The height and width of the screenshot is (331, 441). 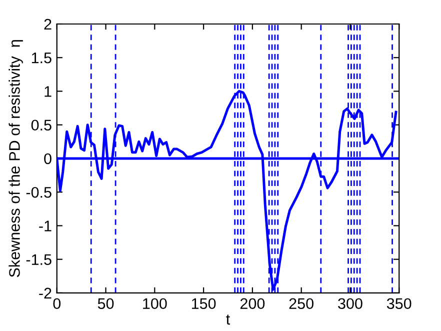 I want to click on y-tick-label: 0.5, so click(x=41, y=125).